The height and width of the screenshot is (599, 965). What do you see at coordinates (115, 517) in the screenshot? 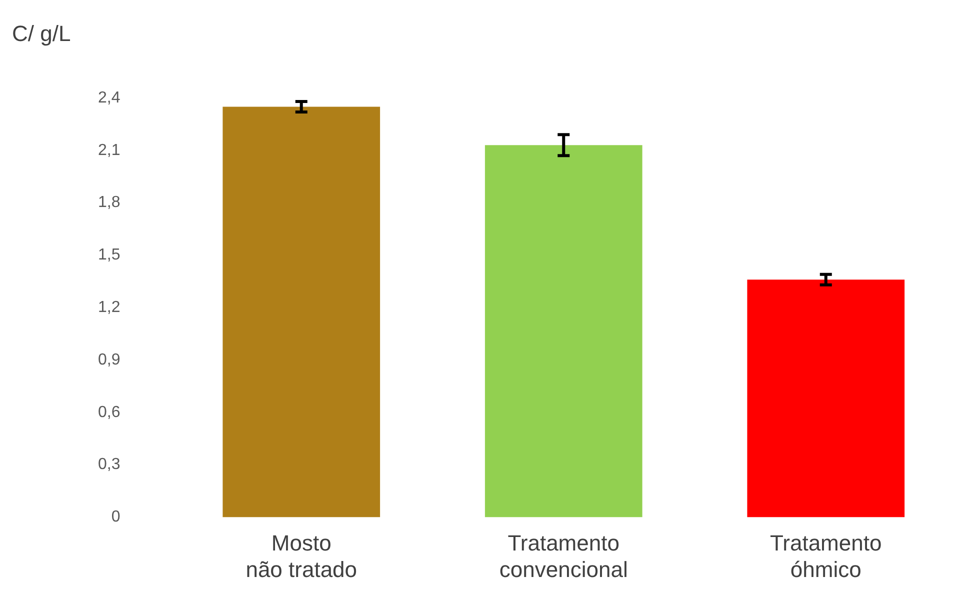
I see `y-tick-label: 0` at bounding box center [115, 517].